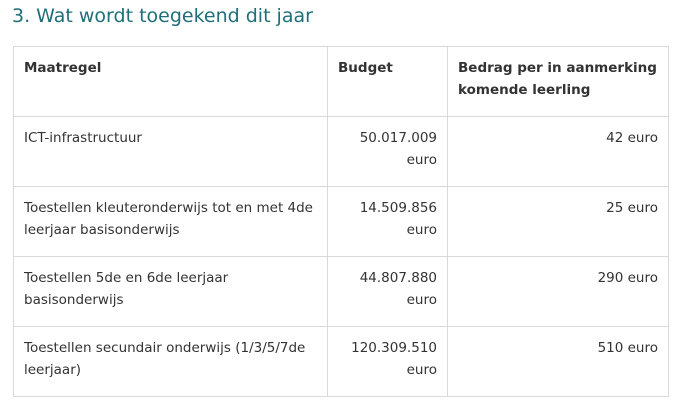 The height and width of the screenshot is (400, 676). Describe the element at coordinates (398, 289) in the screenshot. I see `cell-text: 44.807.880 euro` at that location.